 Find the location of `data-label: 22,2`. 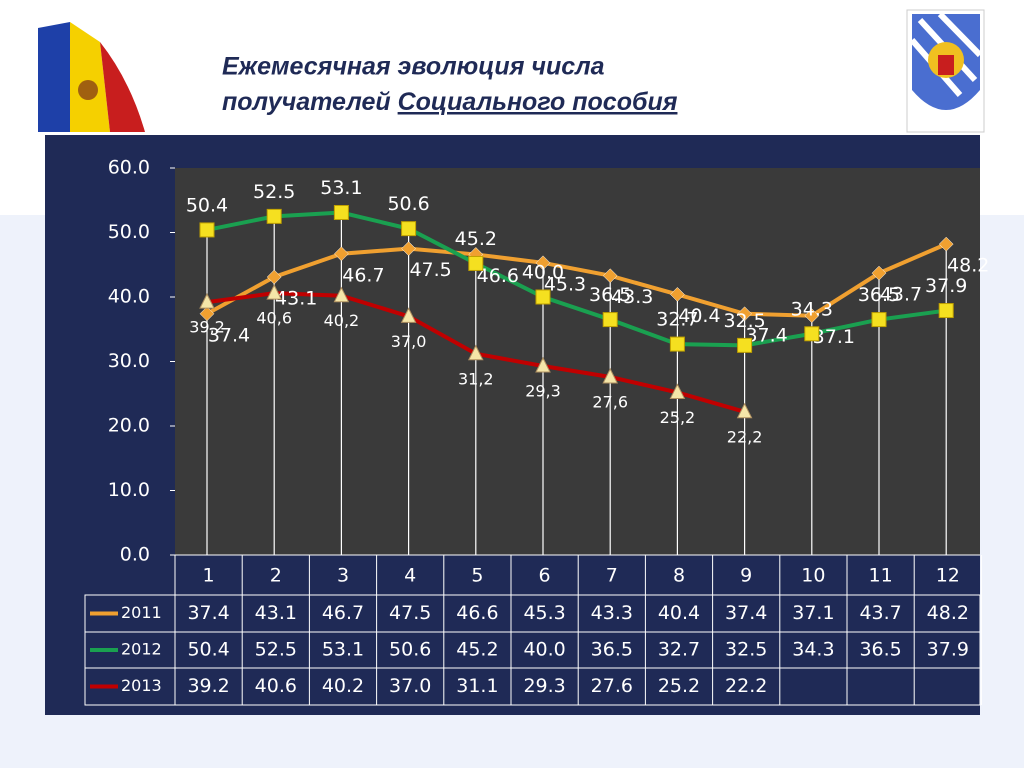

data-label: 22,2 is located at coordinates (745, 436).